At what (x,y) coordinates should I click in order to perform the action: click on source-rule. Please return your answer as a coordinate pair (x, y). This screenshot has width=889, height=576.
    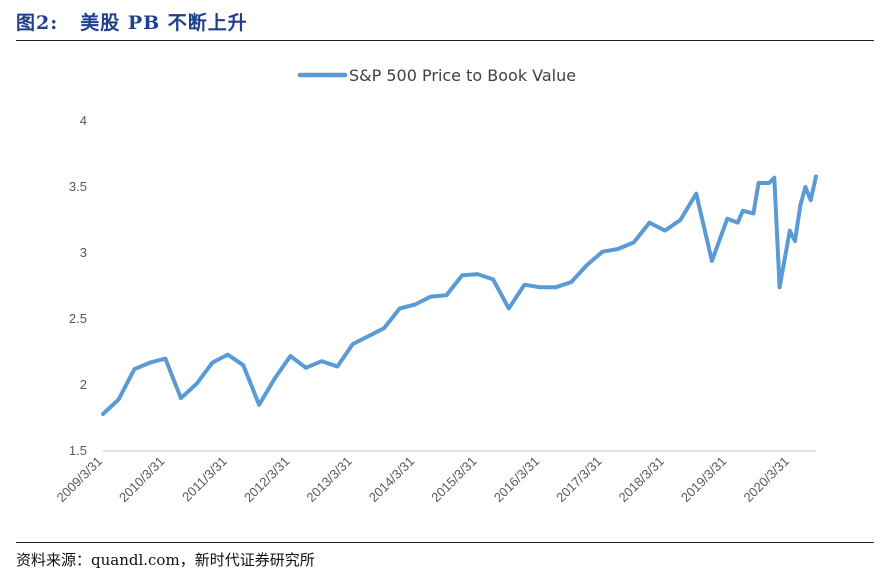
    Looking at the image, I should click on (445, 542).